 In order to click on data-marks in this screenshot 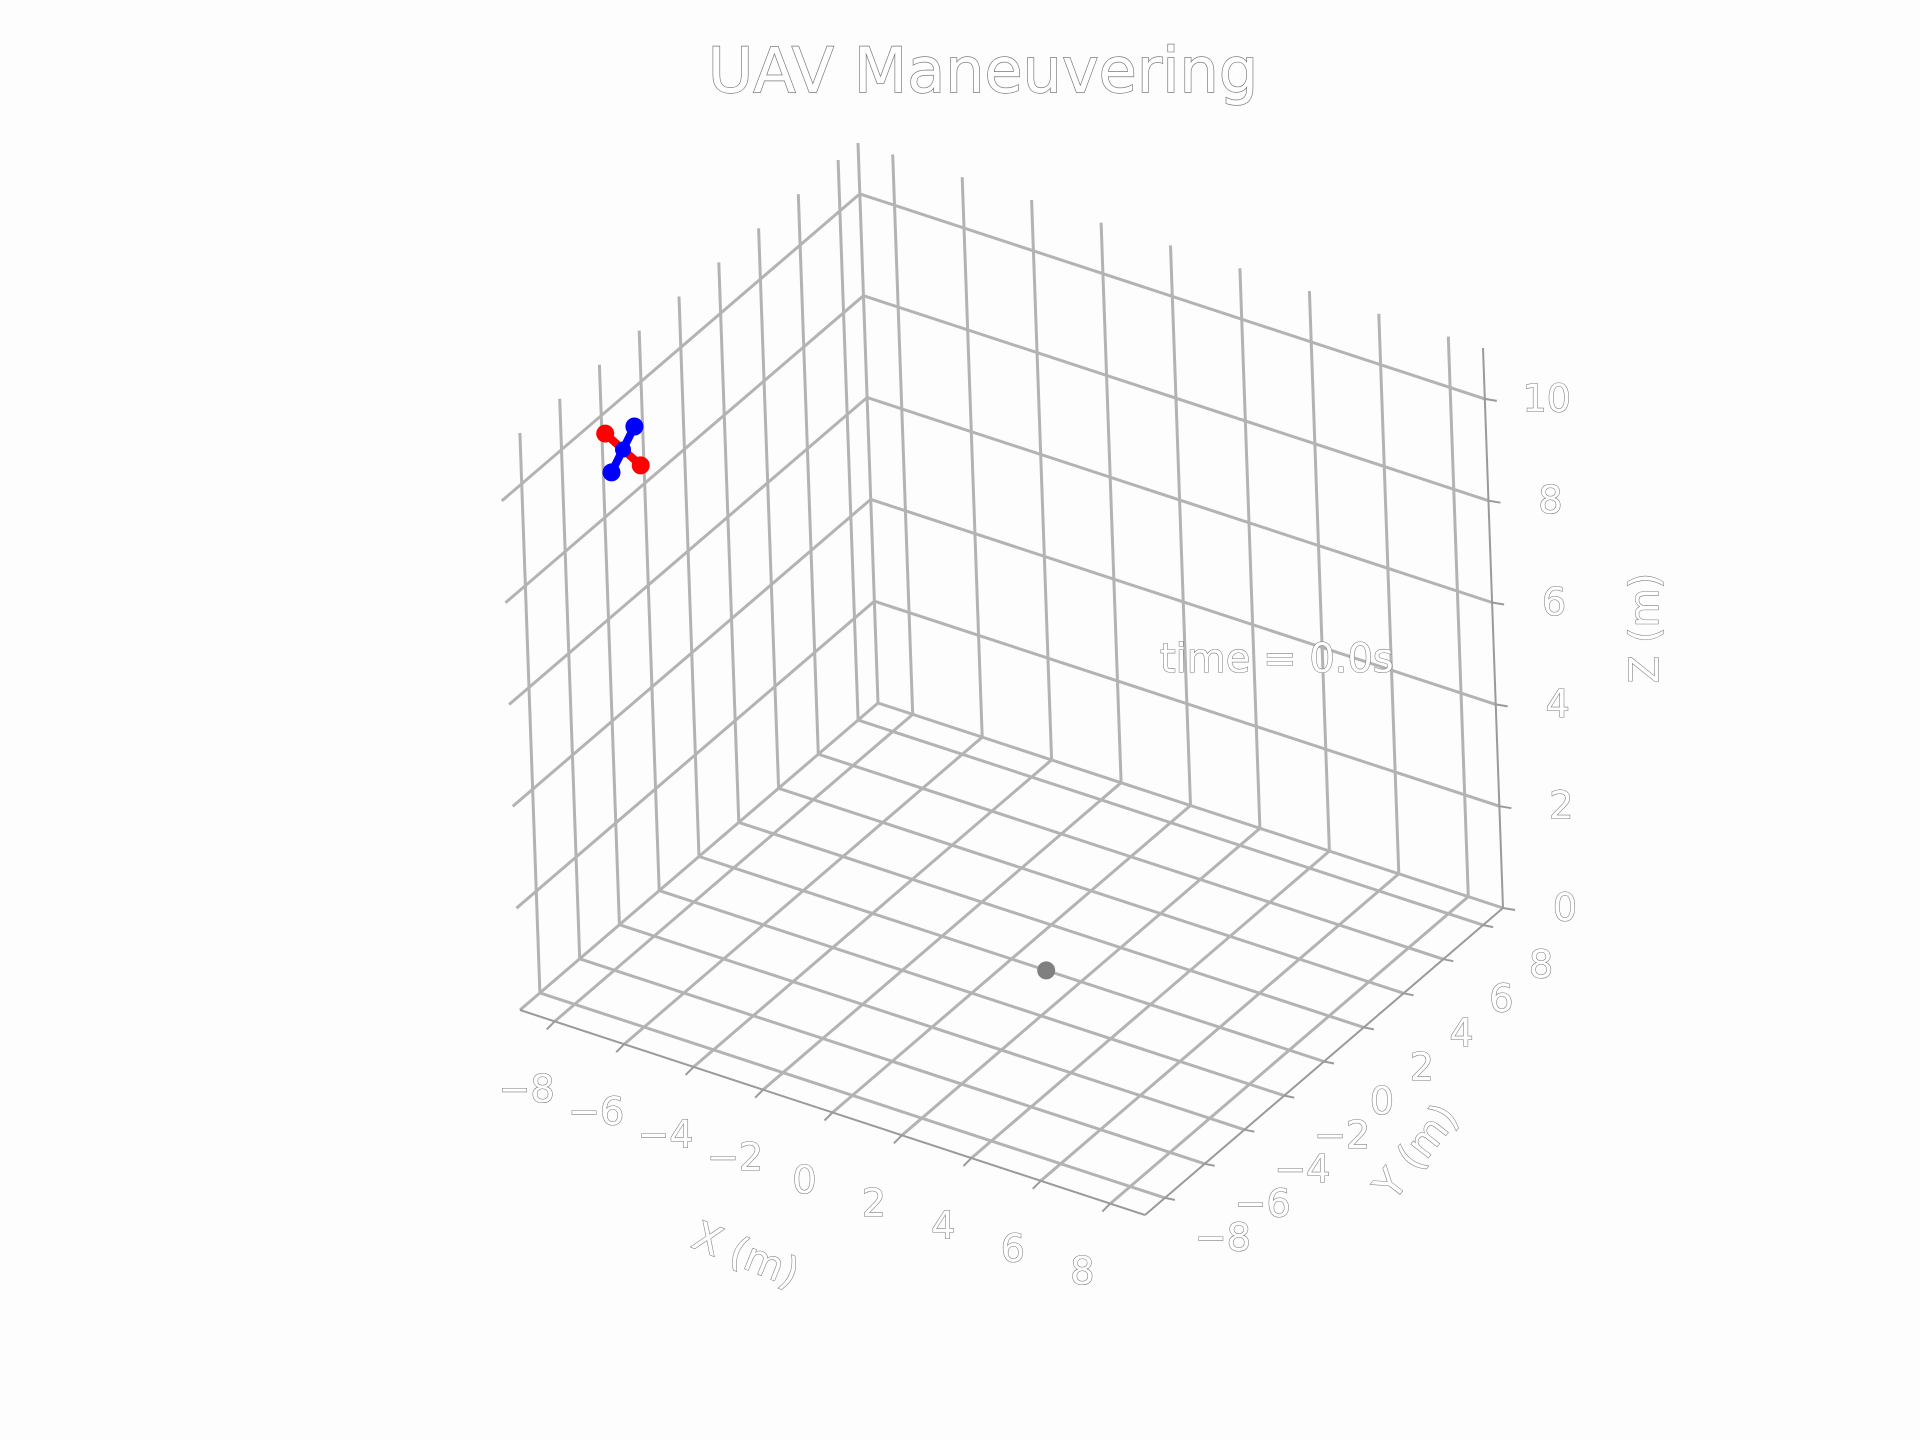, I will do `click(826, 698)`.